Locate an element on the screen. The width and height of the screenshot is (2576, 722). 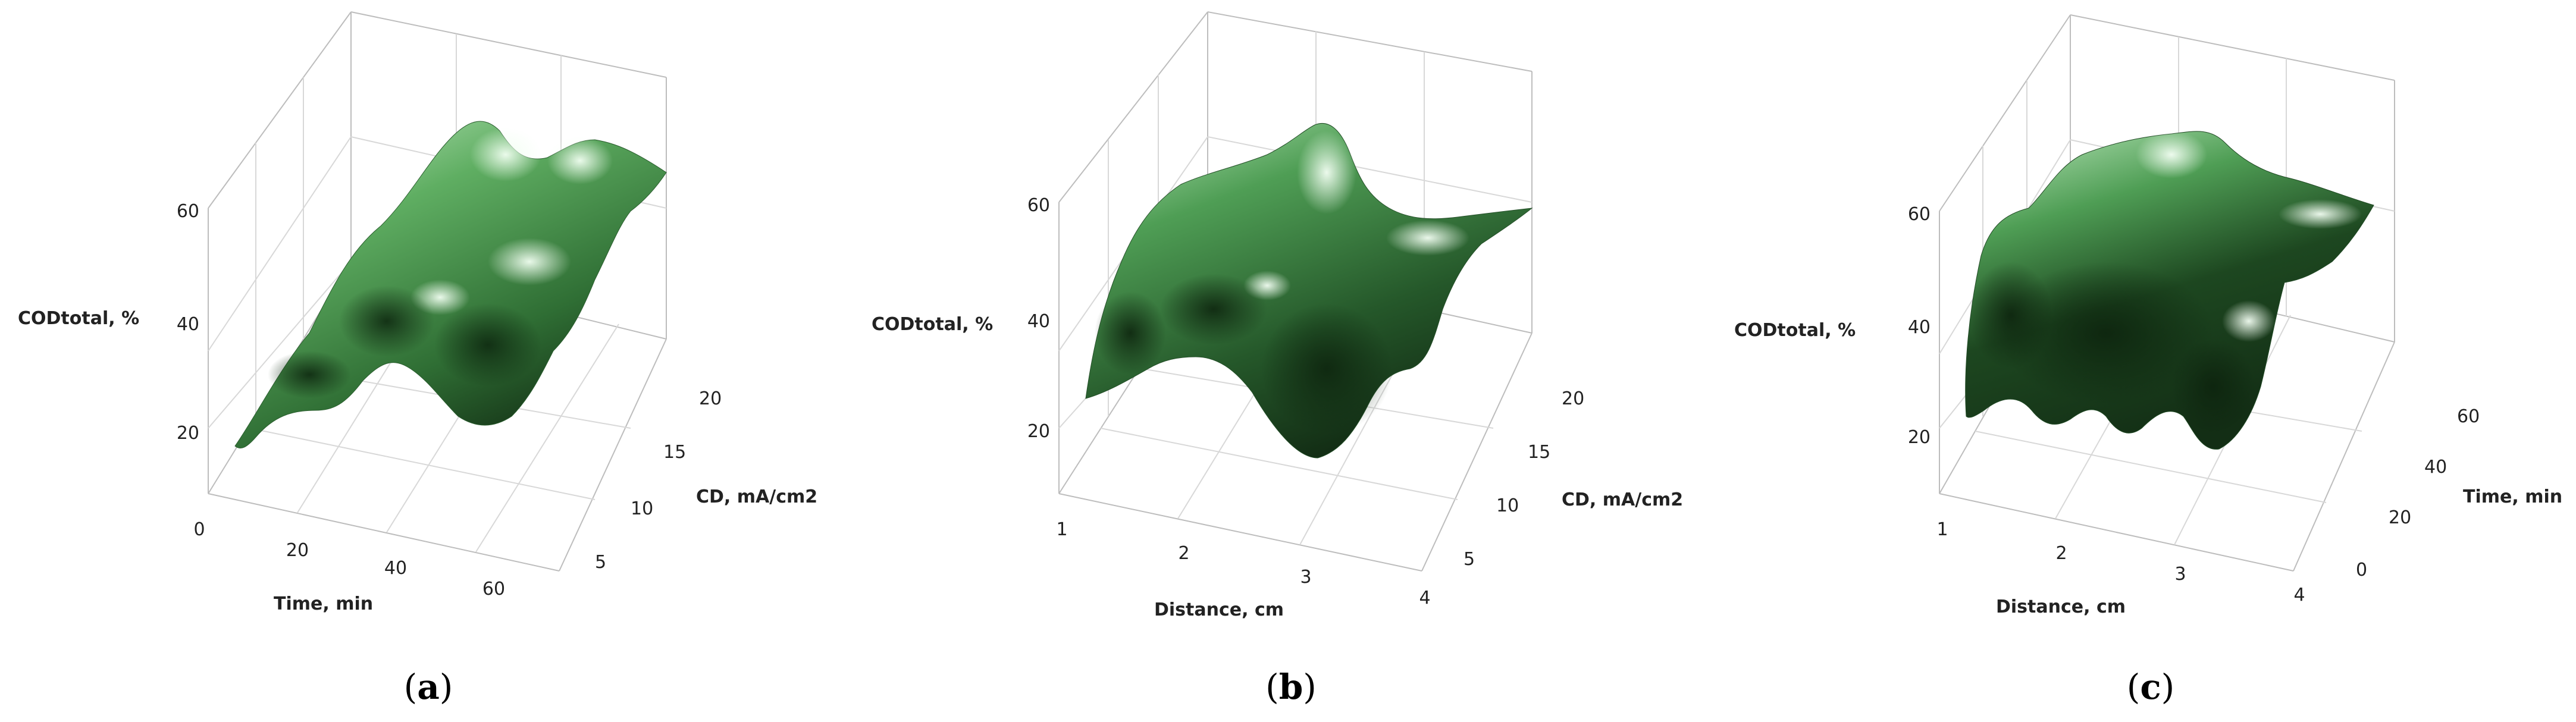
x-tick-label: 0 is located at coordinates (199, 529).